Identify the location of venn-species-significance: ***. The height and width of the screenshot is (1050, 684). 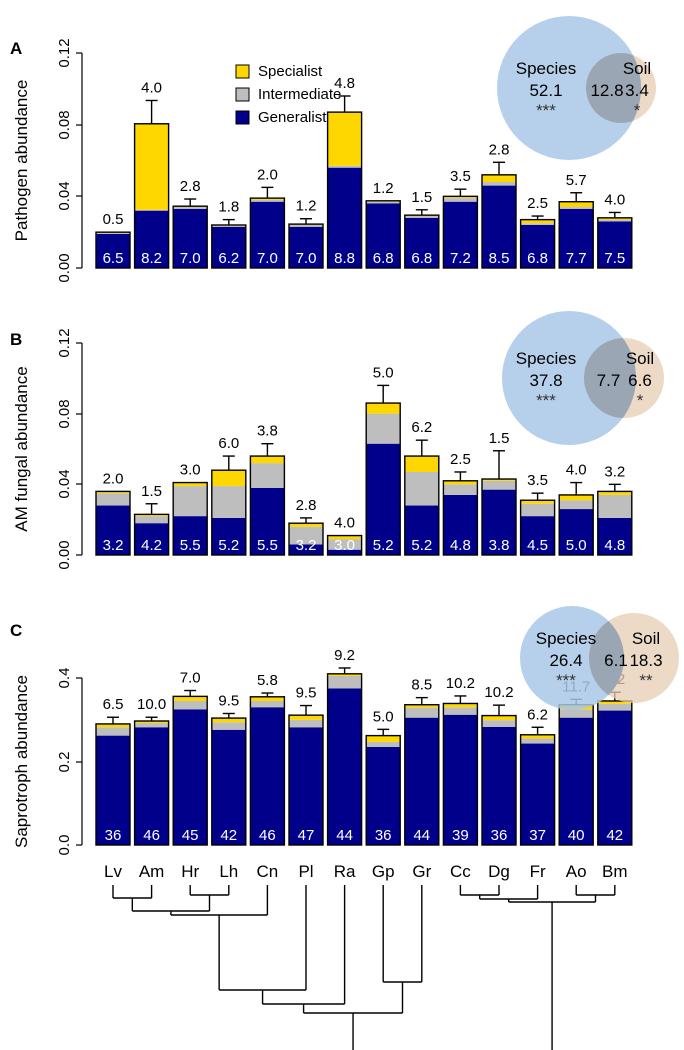
(546, 110).